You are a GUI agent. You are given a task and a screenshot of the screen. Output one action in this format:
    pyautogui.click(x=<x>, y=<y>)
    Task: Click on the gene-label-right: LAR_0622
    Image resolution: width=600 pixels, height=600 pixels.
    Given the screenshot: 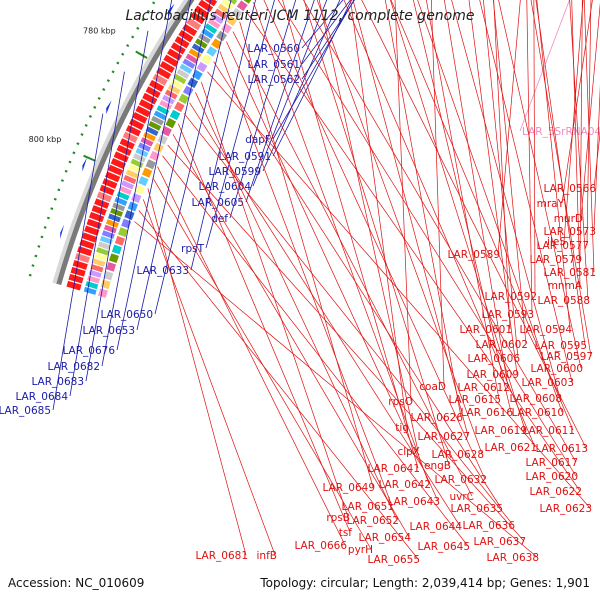 What is the action you would take?
    pyautogui.click(x=555, y=492)
    